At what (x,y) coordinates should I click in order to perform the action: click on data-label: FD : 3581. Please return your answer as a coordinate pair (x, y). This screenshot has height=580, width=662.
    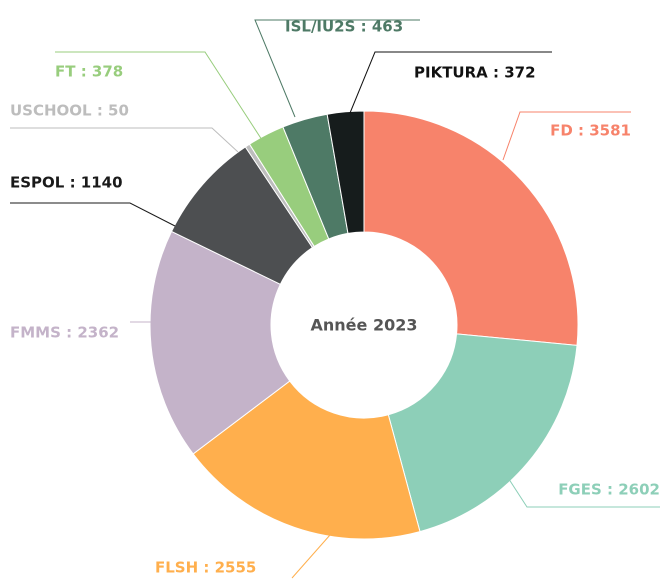
    Looking at the image, I should click on (590, 131).